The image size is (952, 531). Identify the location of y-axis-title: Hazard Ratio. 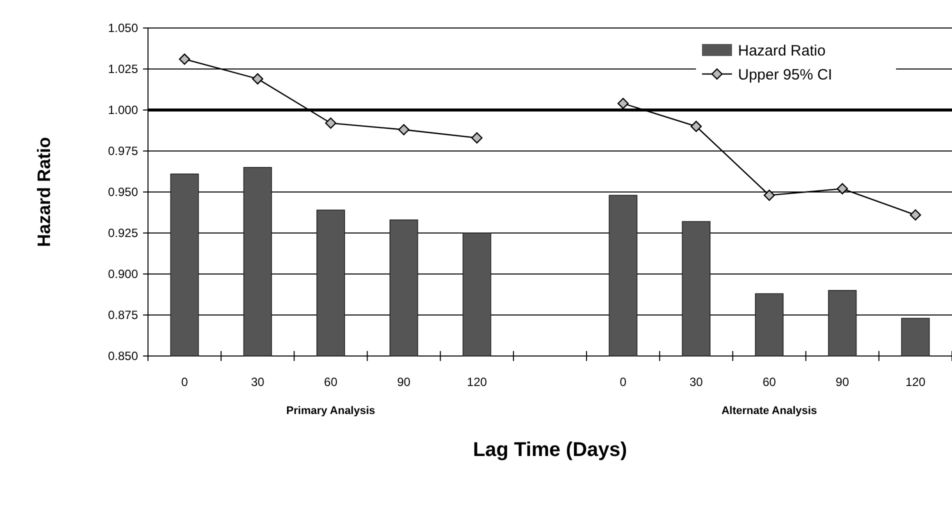
(44, 192).